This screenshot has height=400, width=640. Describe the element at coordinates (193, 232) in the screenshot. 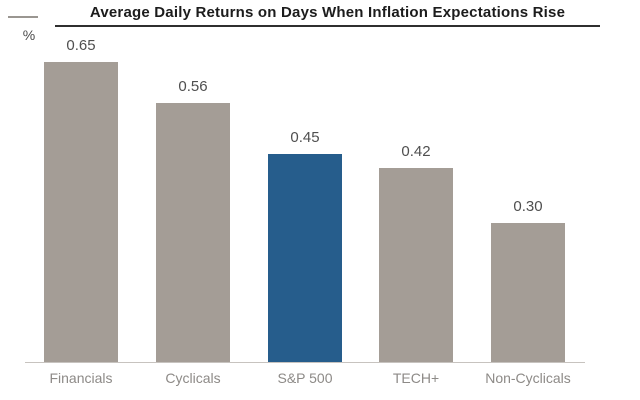

I see `bar-cyclicals` at that location.